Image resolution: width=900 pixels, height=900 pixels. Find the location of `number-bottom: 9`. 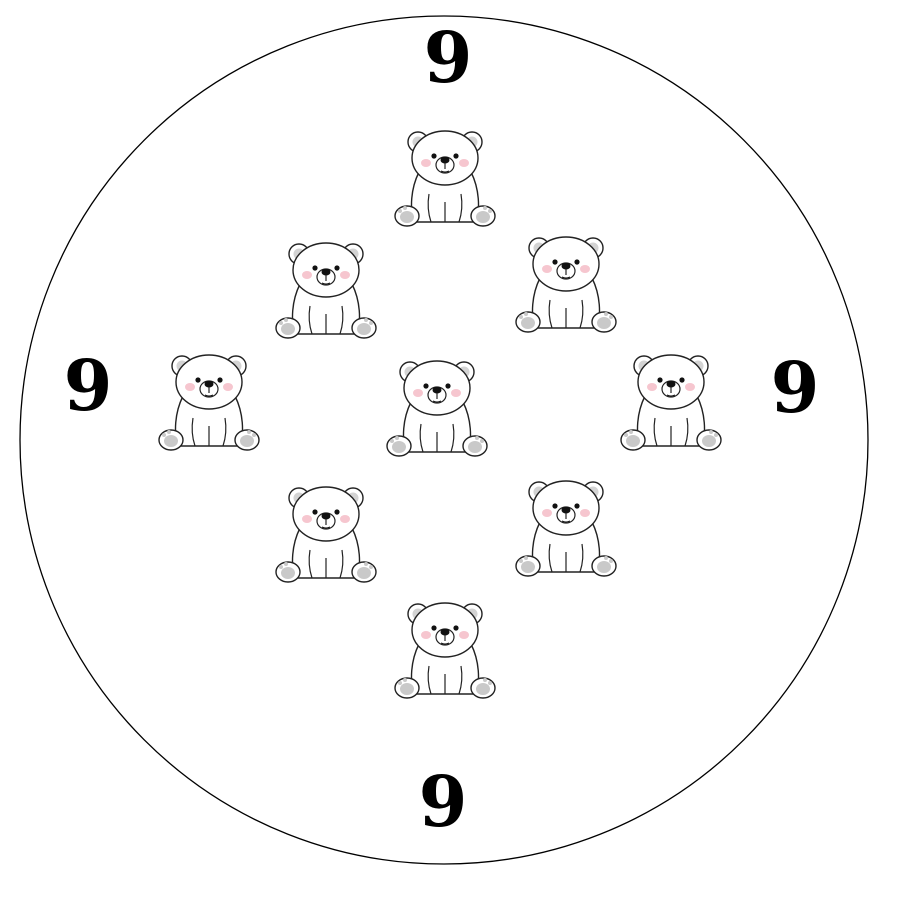

number-bottom: 9 is located at coordinates (443, 801).